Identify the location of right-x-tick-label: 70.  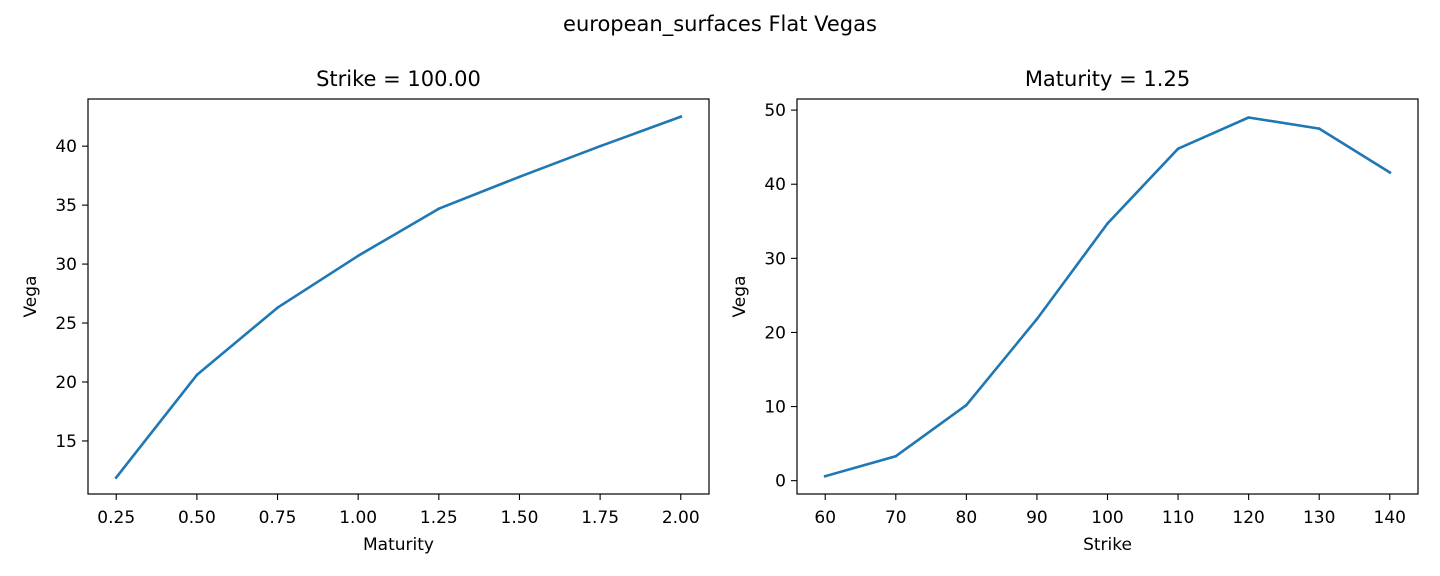
(896, 518).